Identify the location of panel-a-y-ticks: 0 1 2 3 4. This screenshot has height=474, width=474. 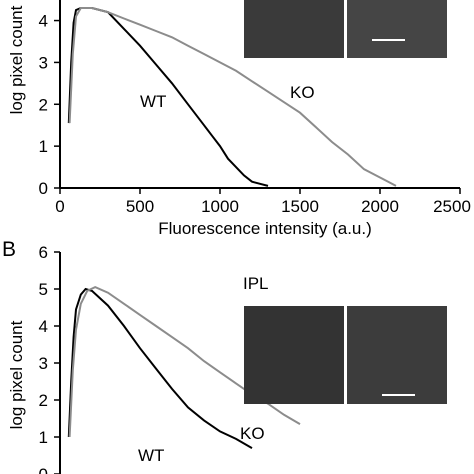
(49, 105).